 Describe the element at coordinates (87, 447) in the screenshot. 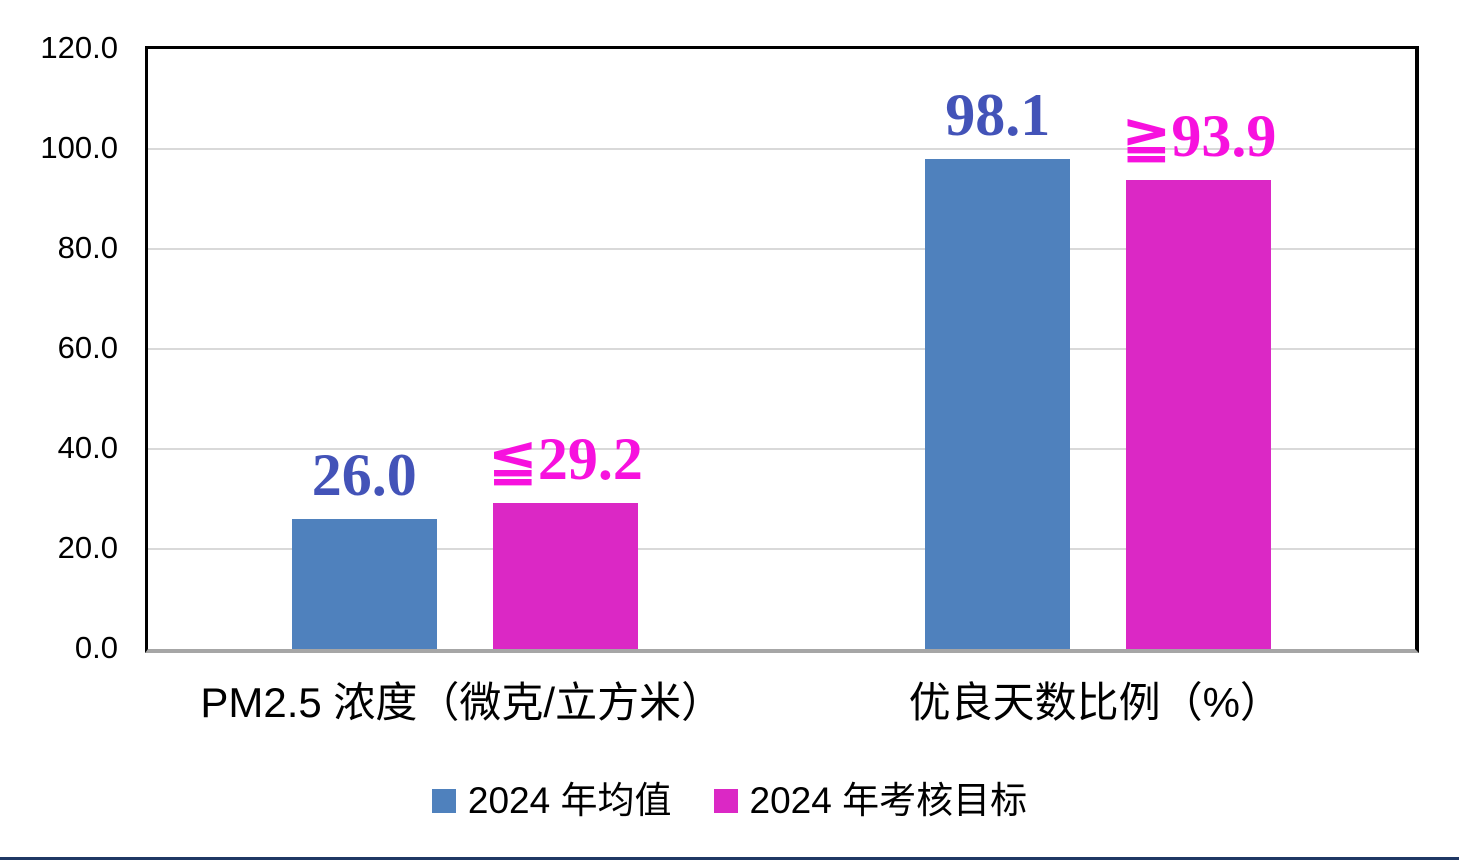

I see `y-tick-40: 40.0` at that location.